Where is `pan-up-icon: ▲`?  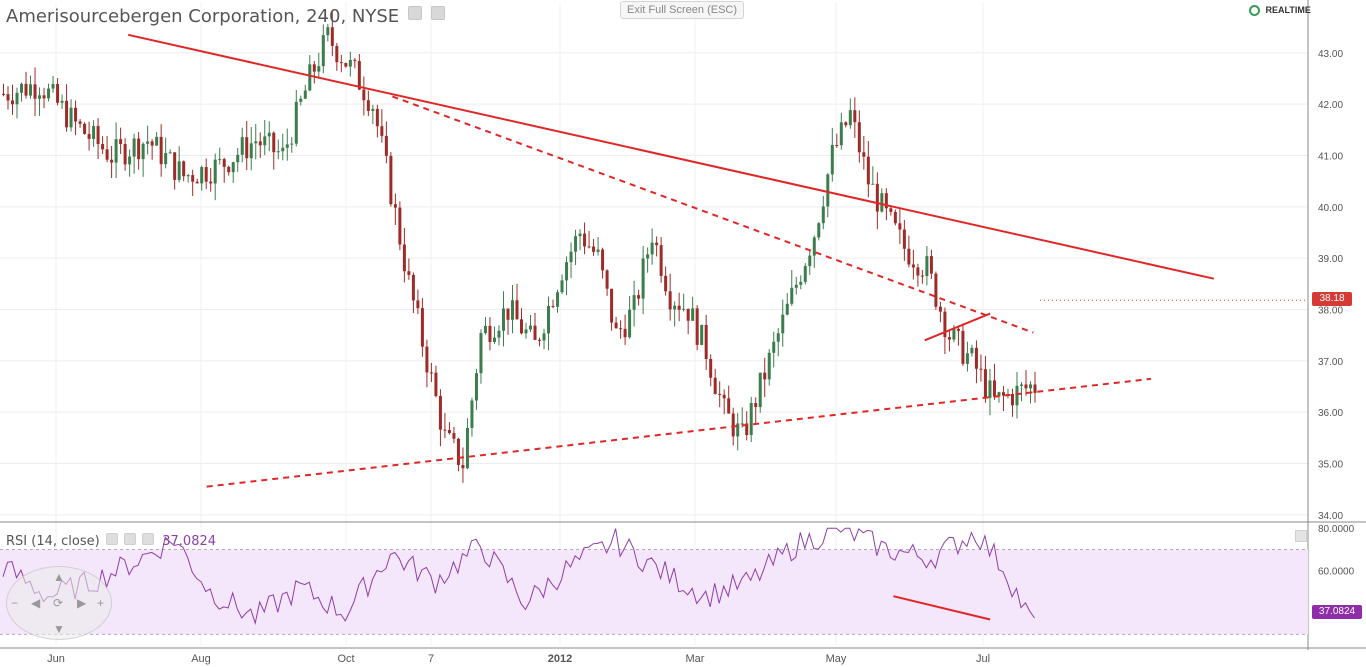
pan-up-icon: ▲ is located at coordinates (59, 577).